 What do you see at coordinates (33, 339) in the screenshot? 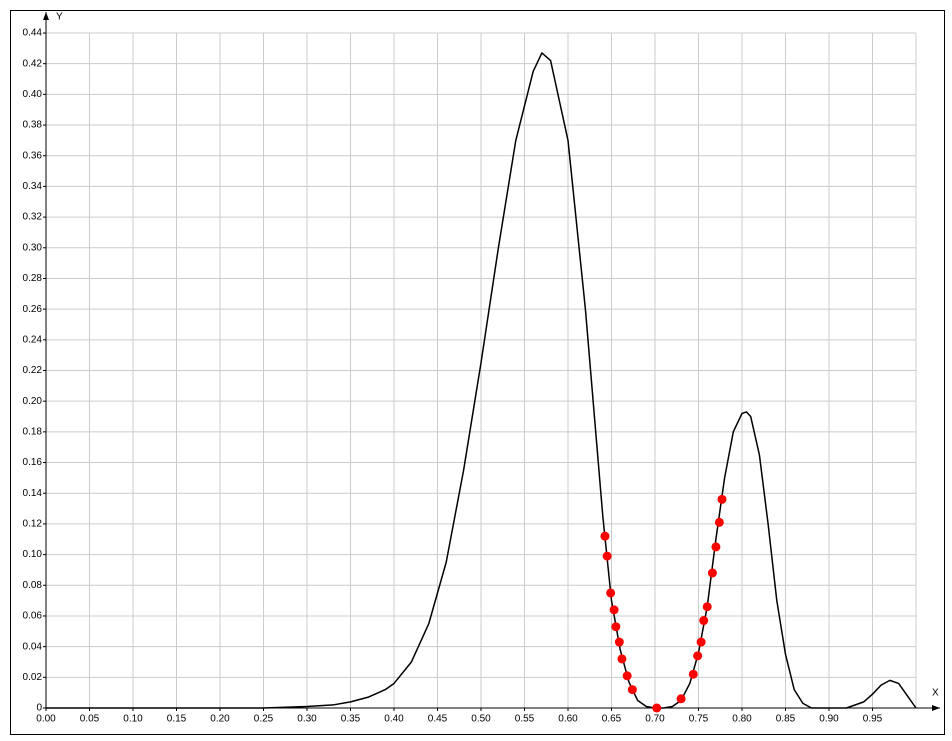
I see `y-tick-label: 0.24` at bounding box center [33, 339].